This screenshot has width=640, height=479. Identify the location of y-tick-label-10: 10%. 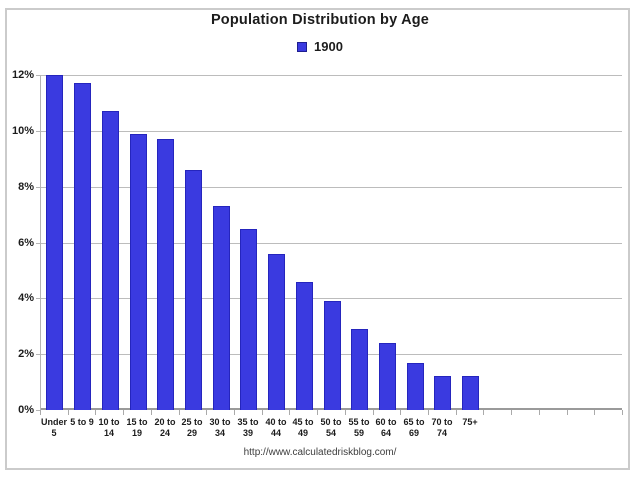
(22, 130).